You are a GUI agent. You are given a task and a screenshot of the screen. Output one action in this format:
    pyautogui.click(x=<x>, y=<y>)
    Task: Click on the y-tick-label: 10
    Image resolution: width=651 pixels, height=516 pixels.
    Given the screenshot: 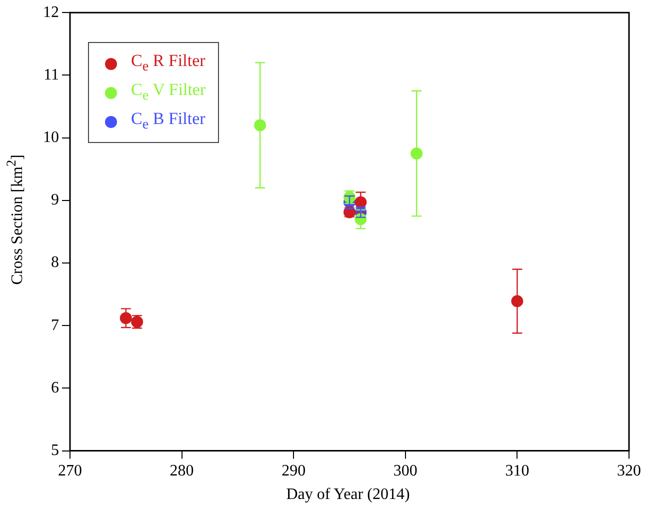 What is the action you would take?
    pyautogui.click(x=51, y=137)
    